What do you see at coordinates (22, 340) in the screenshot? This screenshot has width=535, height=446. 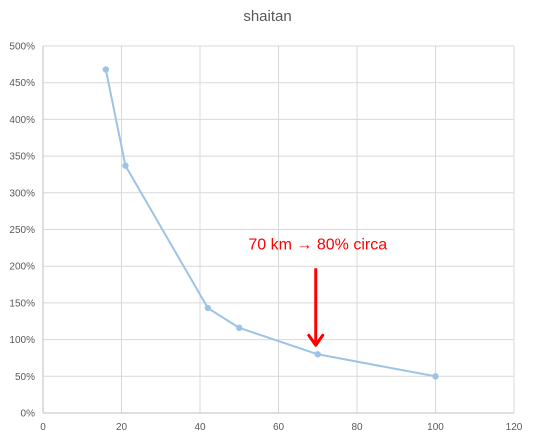 I see `y-tick-label: 100%` at bounding box center [22, 340].